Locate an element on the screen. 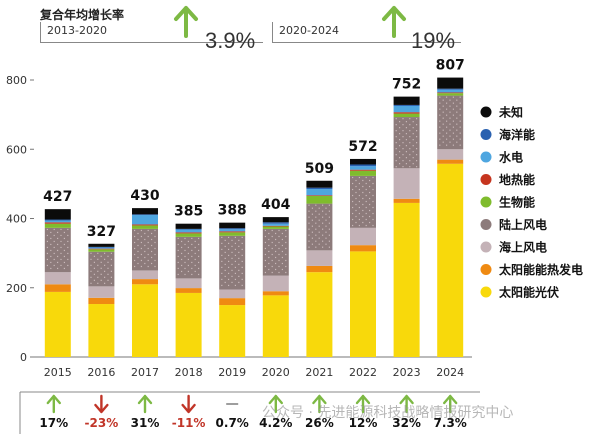  legend-label-offshore_wind: 海上风电 is located at coordinates (523, 247).